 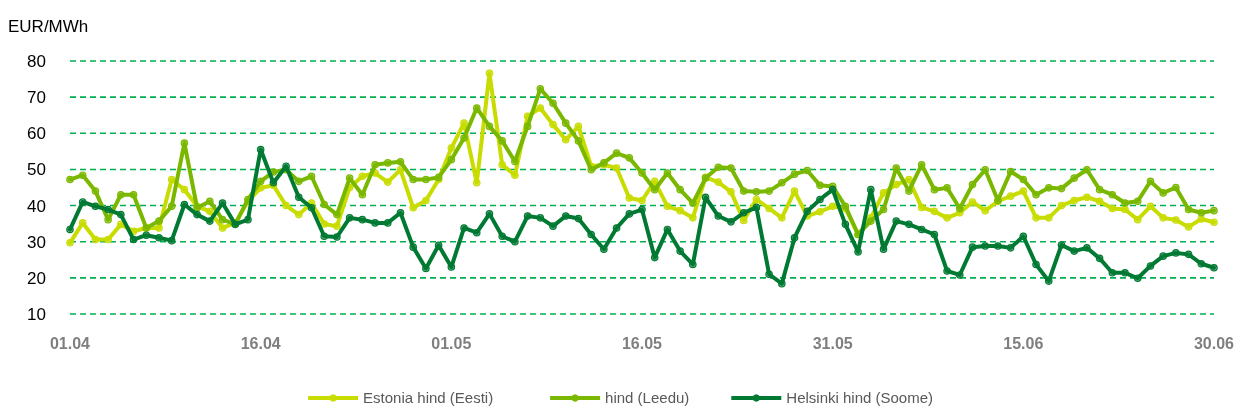 I want to click on y-tick-label: 10, so click(x=36, y=314).